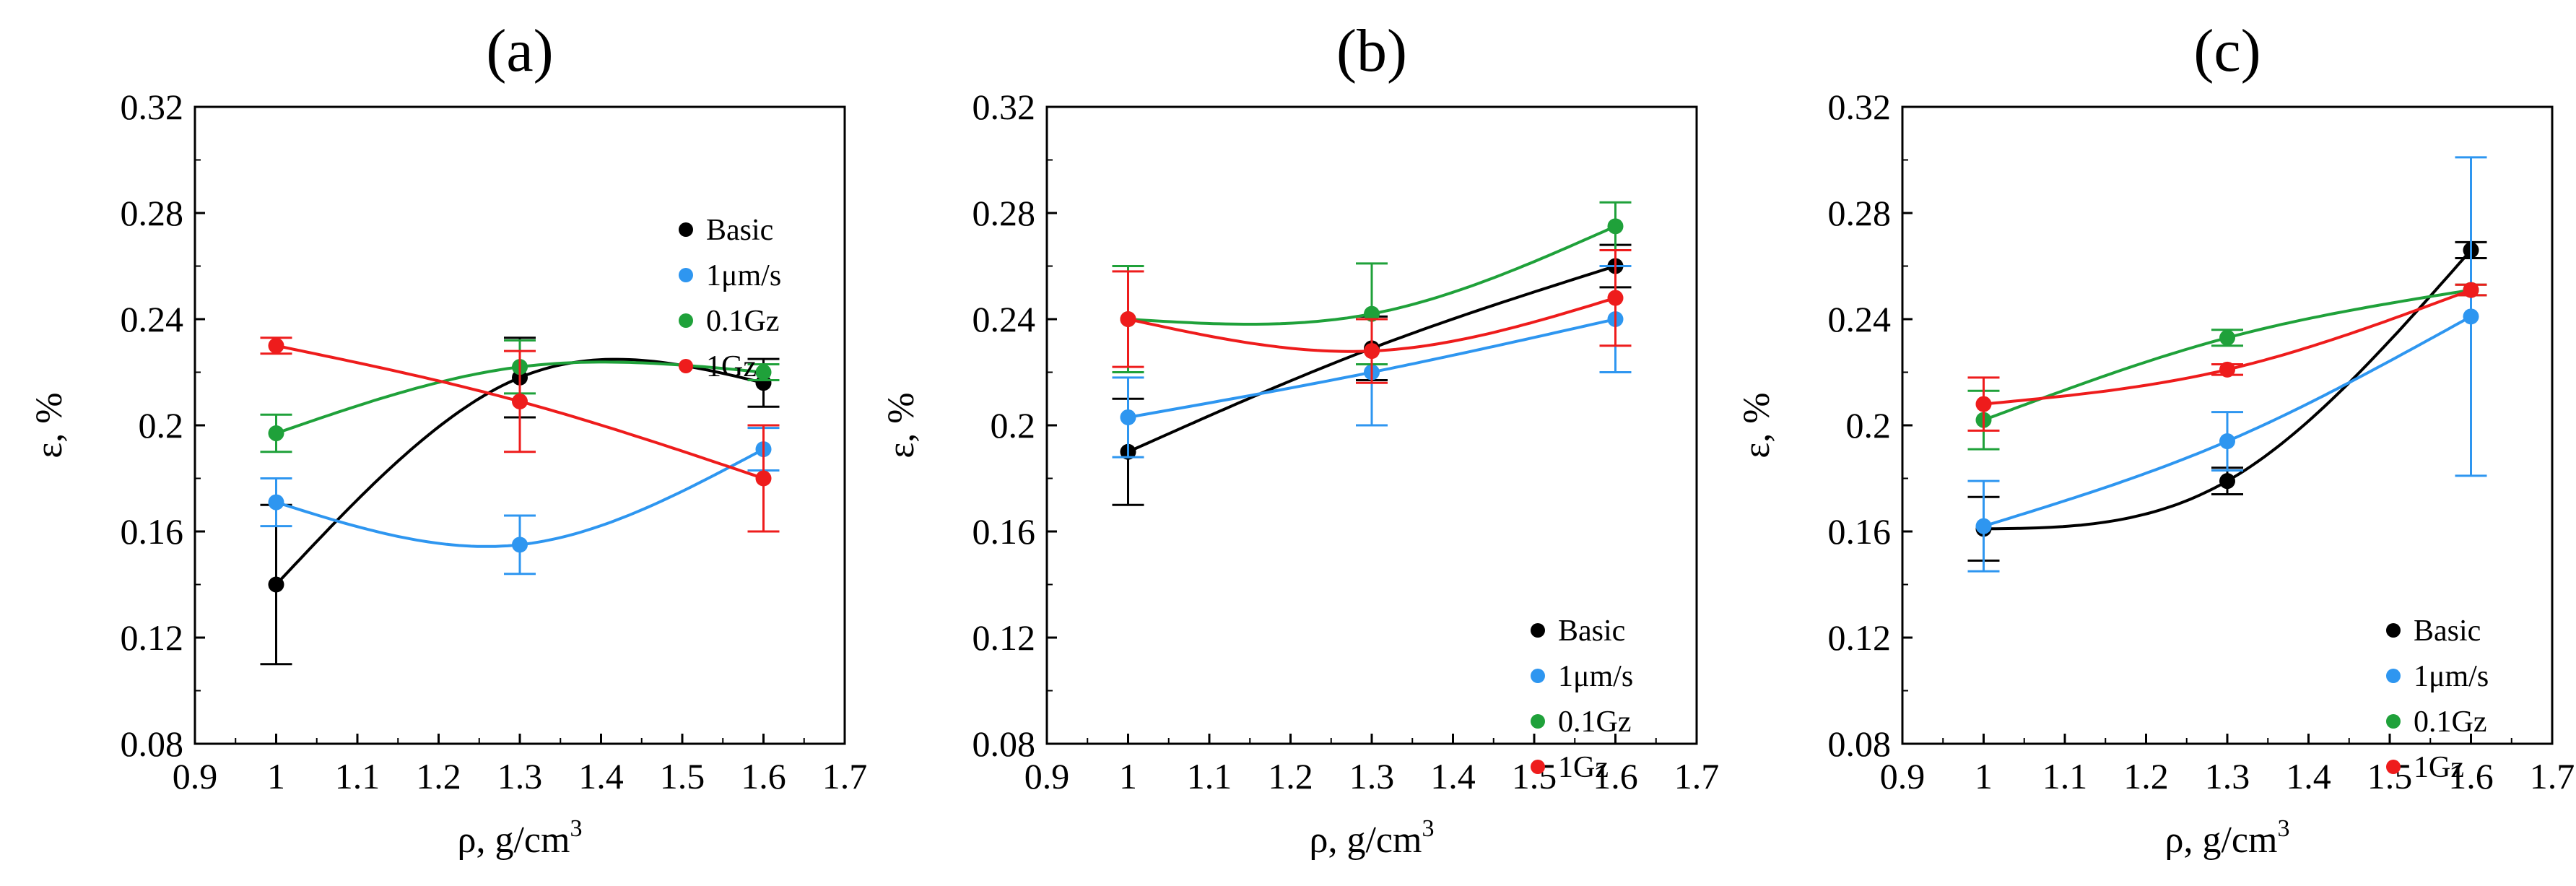 This screenshot has height=886, width=2576. What do you see at coordinates (682, 776) in the screenshot?
I see `x-tick-label: 1.5` at bounding box center [682, 776].